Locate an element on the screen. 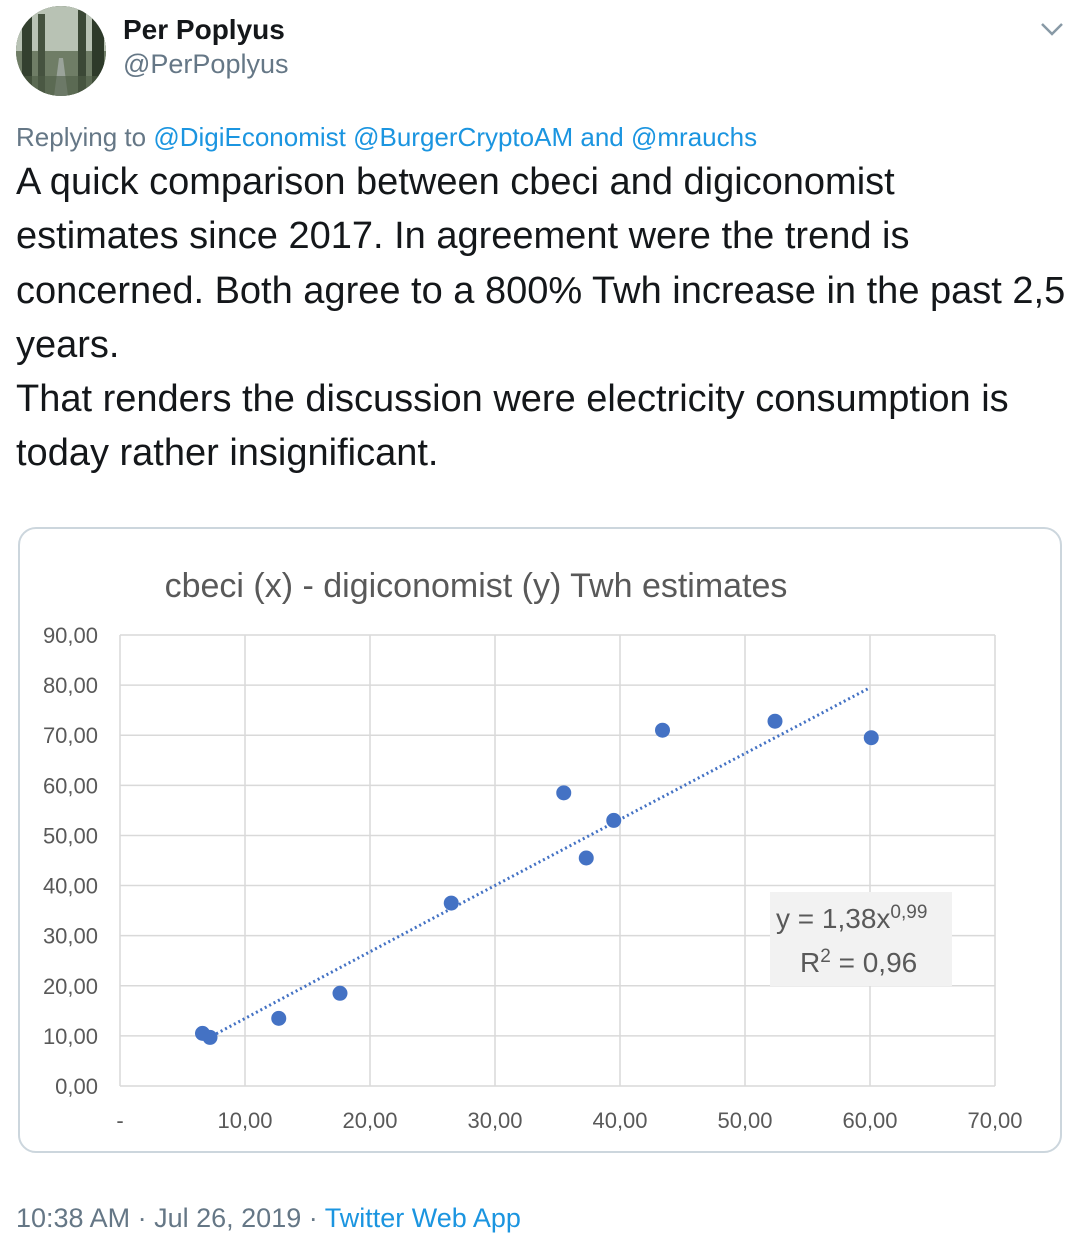 This screenshot has height=1247, width=1080. x-tick-label: 10,00 is located at coordinates (244, 1120).